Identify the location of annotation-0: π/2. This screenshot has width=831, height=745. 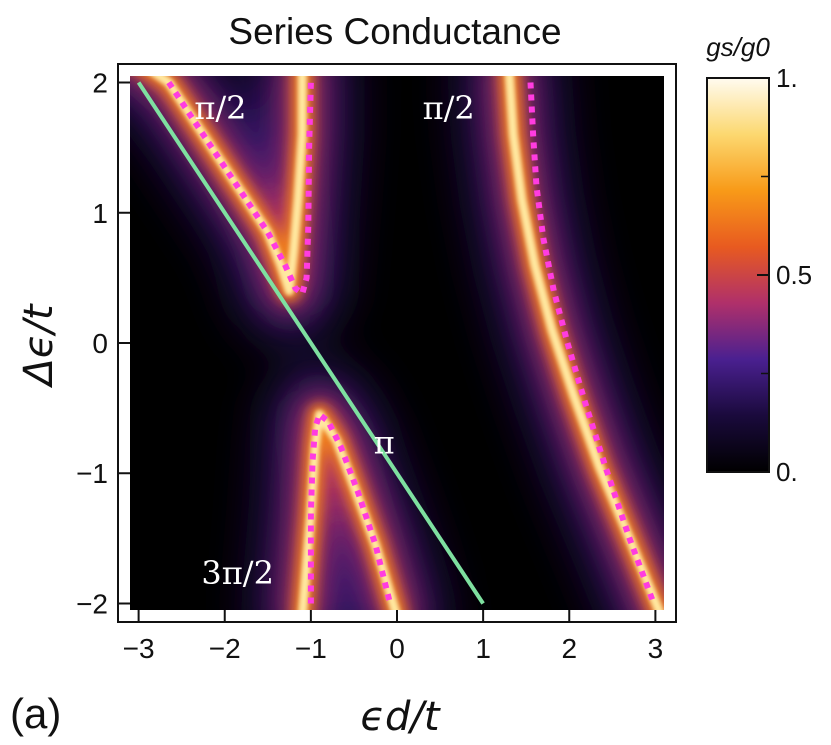
(220, 108).